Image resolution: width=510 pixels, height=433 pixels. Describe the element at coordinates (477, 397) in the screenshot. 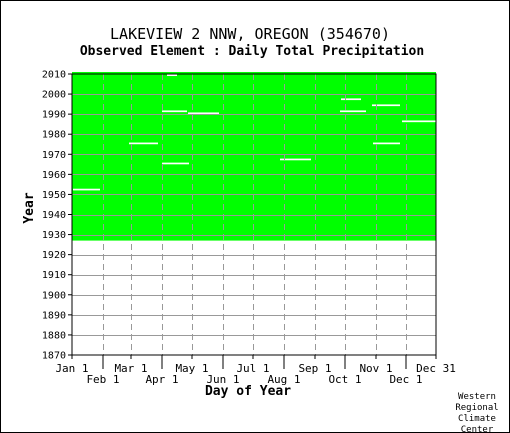

I see `credit-line-1: Western` at that location.